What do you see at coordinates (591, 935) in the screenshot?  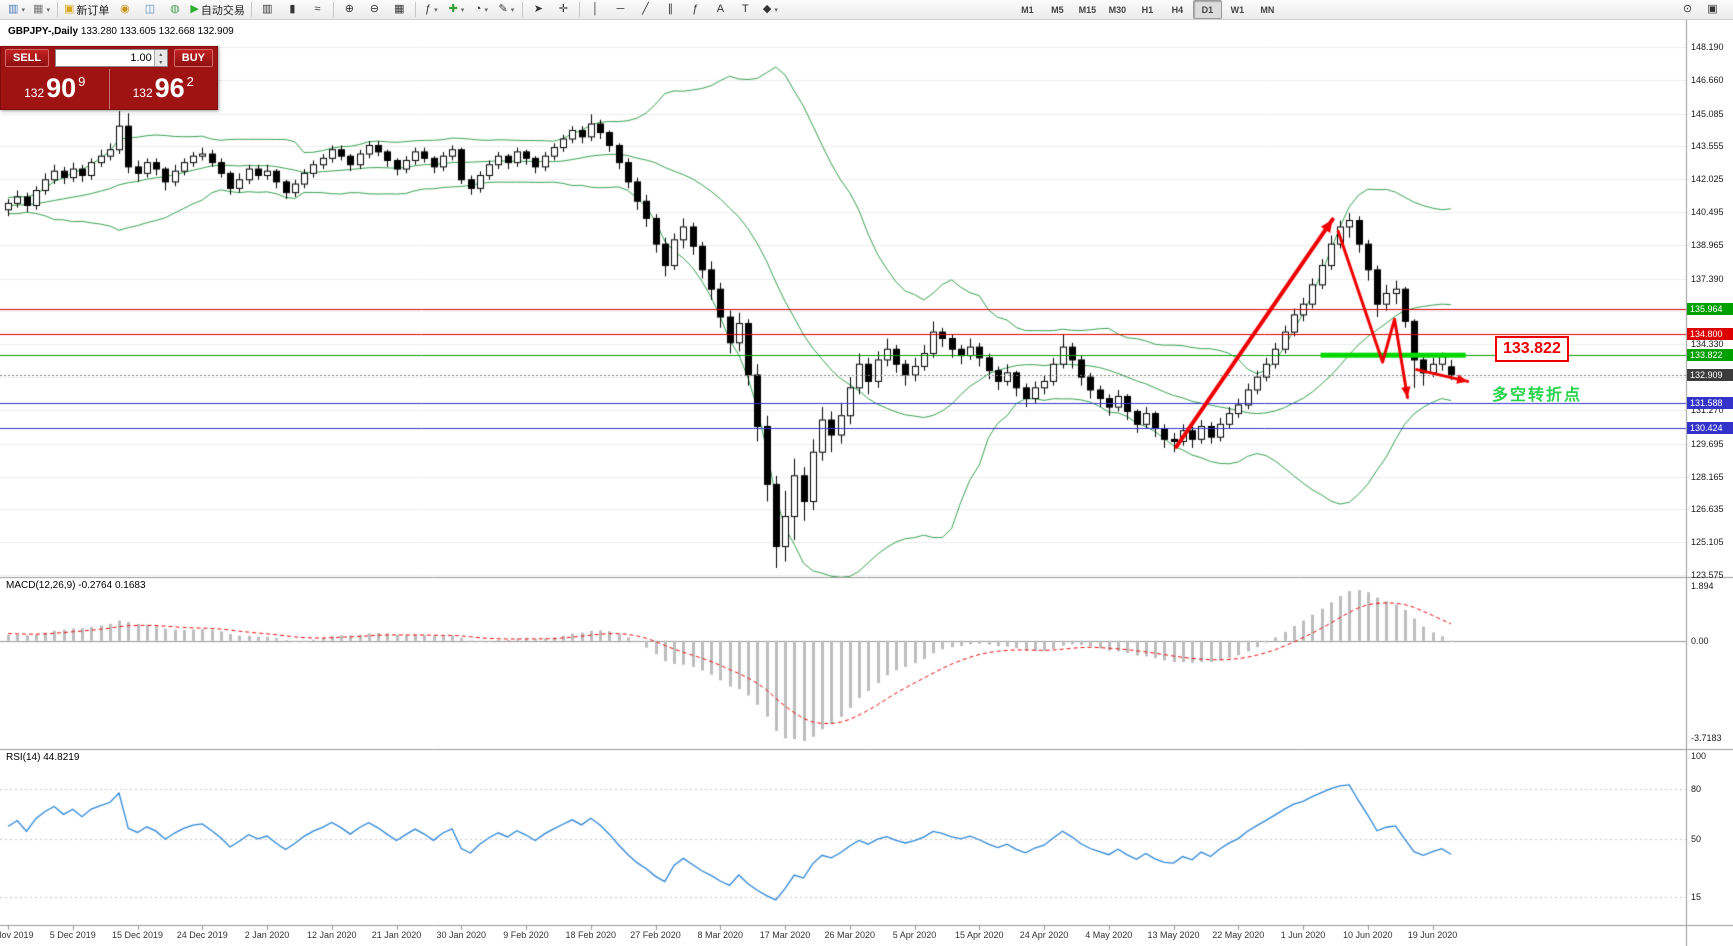 I see `date-axis-label: 18 Feb 2020` at bounding box center [591, 935].